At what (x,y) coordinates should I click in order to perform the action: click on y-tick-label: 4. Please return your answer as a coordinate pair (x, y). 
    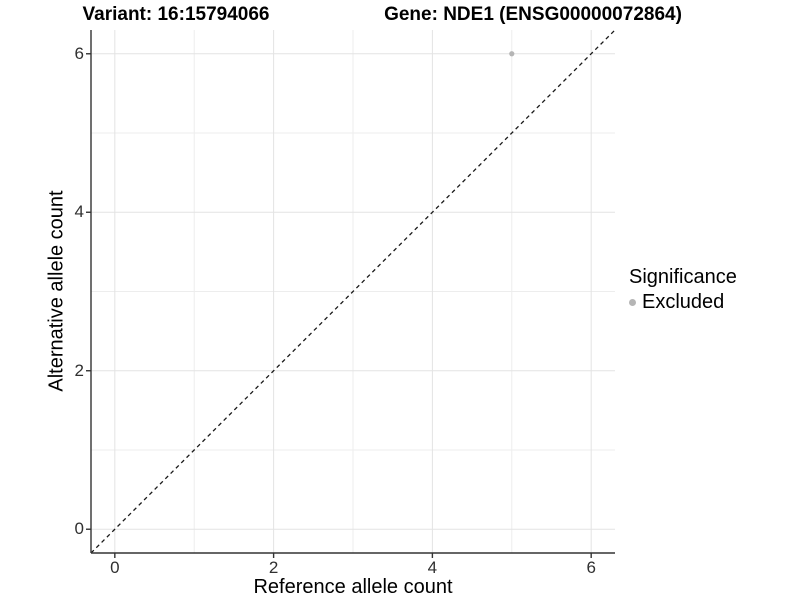
    Looking at the image, I should click on (79, 212).